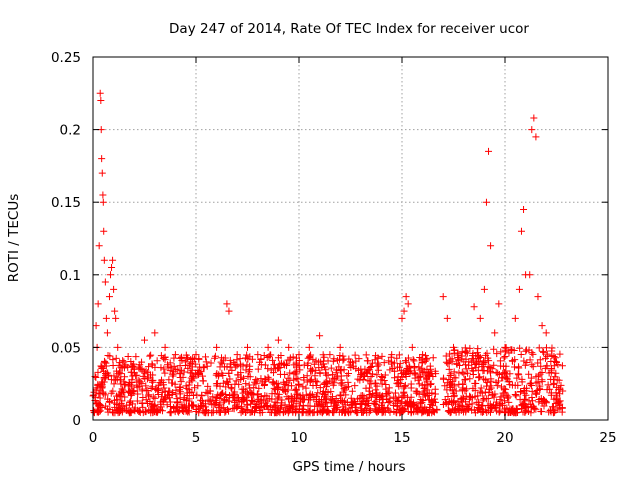  I want to click on y-axis-label: ROTI / TECUs, so click(14, 238).